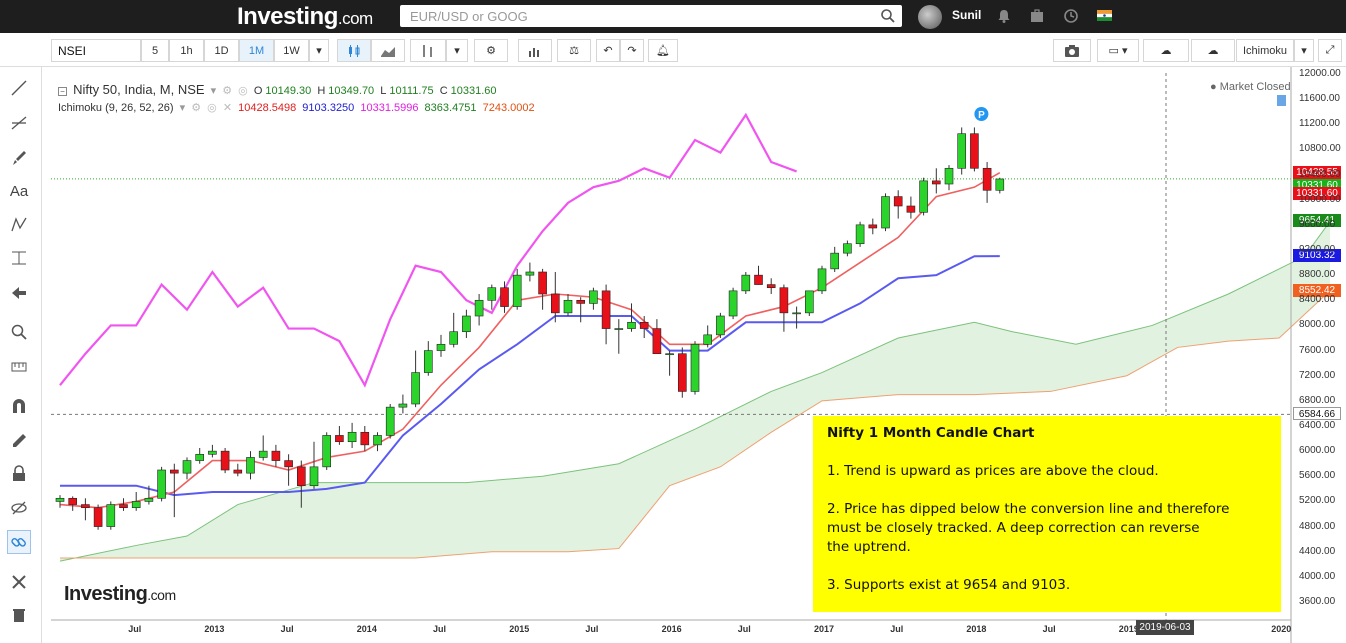 This screenshot has width=1346, height=643. Describe the element at coordinates (1071, 16) in the screenshot. I see `clock-icon` at that location.